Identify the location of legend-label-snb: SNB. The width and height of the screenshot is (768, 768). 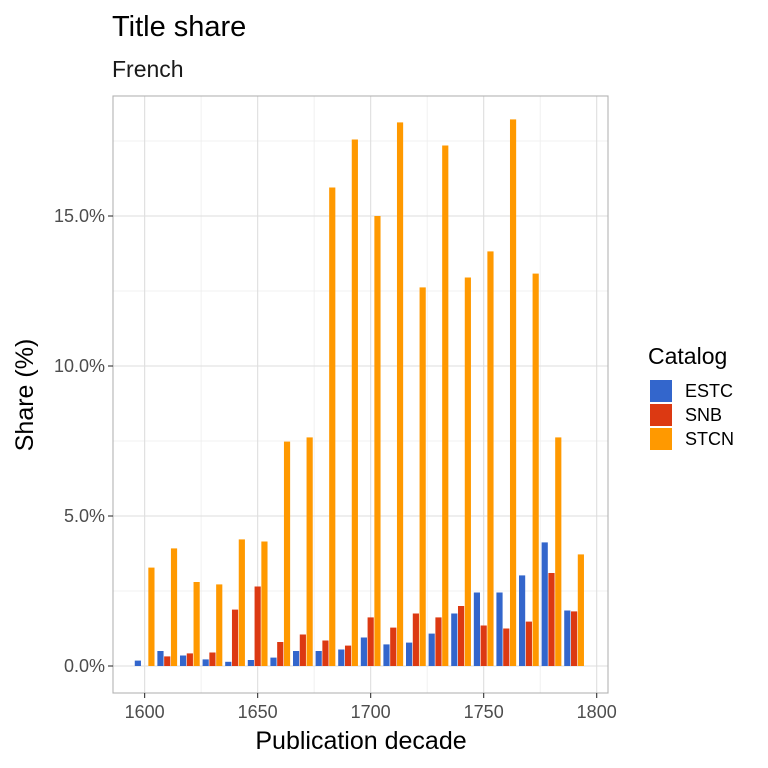
(703, 415).